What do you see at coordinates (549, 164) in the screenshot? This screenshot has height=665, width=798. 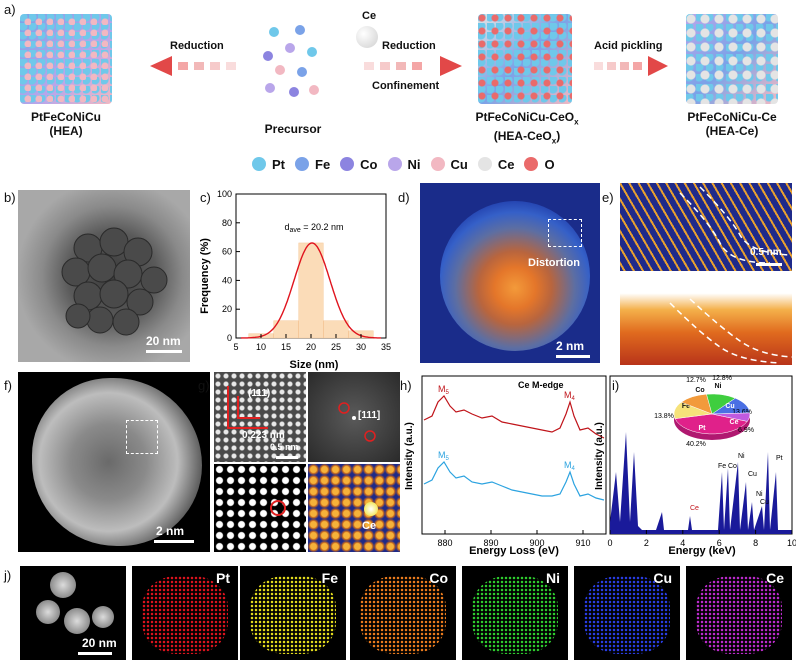 I see `legend-label: O` at bounding box center [549, 164].